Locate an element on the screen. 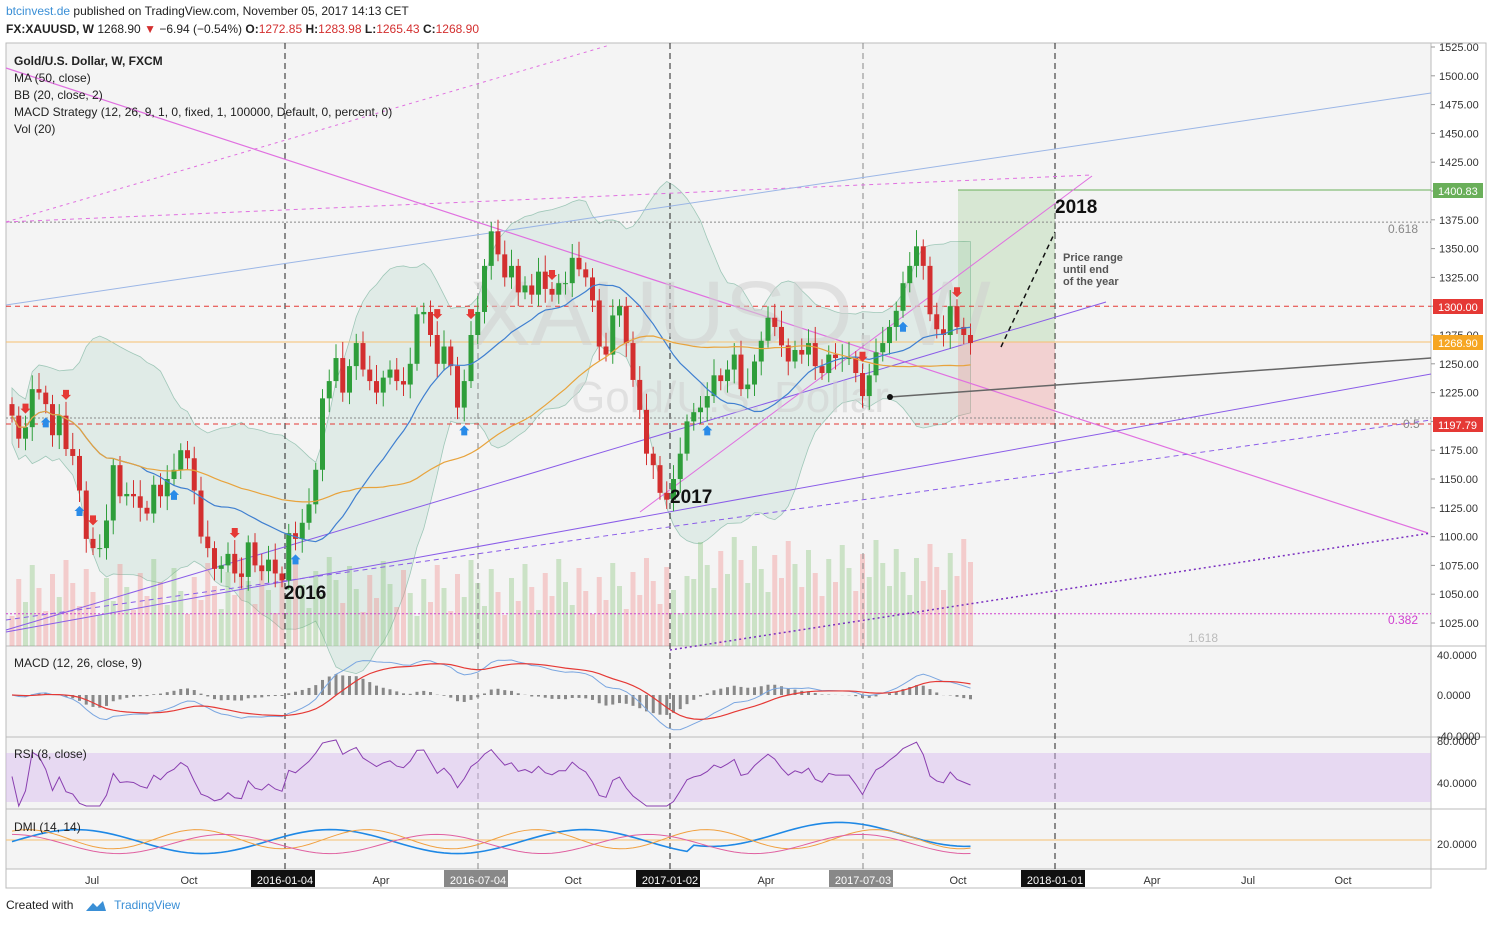  symbol-label: FX:XAUUSD, W is located at coordinates (50, 29).